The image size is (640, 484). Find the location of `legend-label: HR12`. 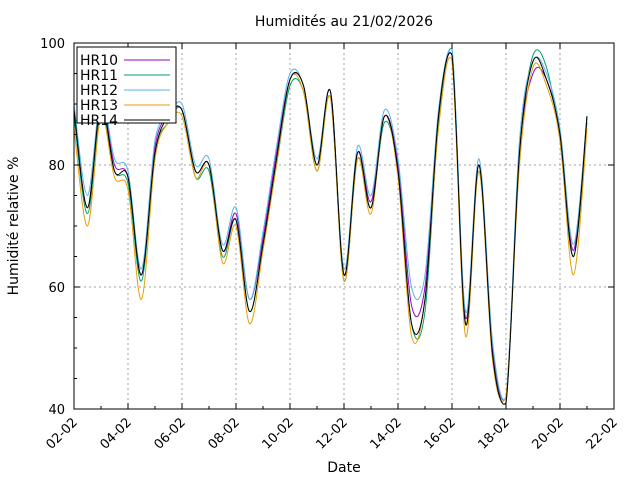

legend-label: HR12 is located at coordinates (99, 91).